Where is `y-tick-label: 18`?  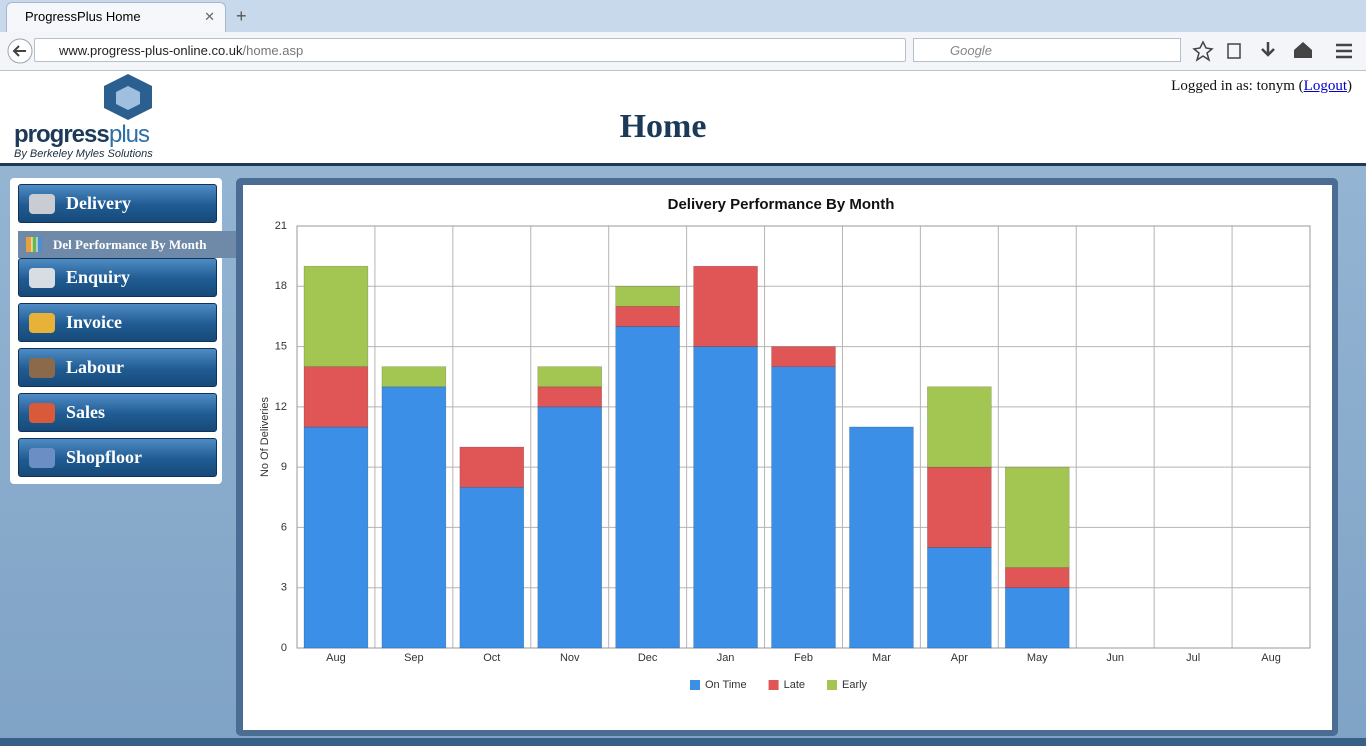 y-tick-label: 18 is located at coordinates (281, 286).